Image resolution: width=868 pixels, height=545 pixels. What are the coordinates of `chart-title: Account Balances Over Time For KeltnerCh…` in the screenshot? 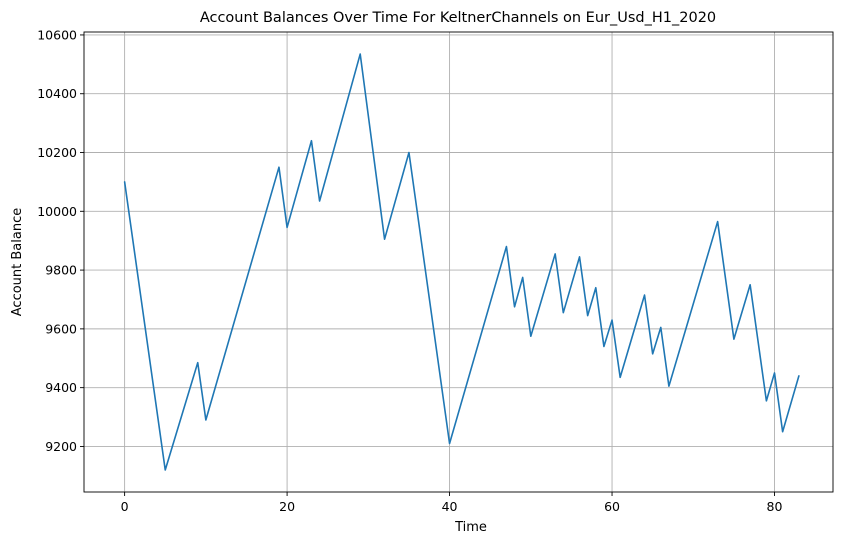 It's located at (458, 18).